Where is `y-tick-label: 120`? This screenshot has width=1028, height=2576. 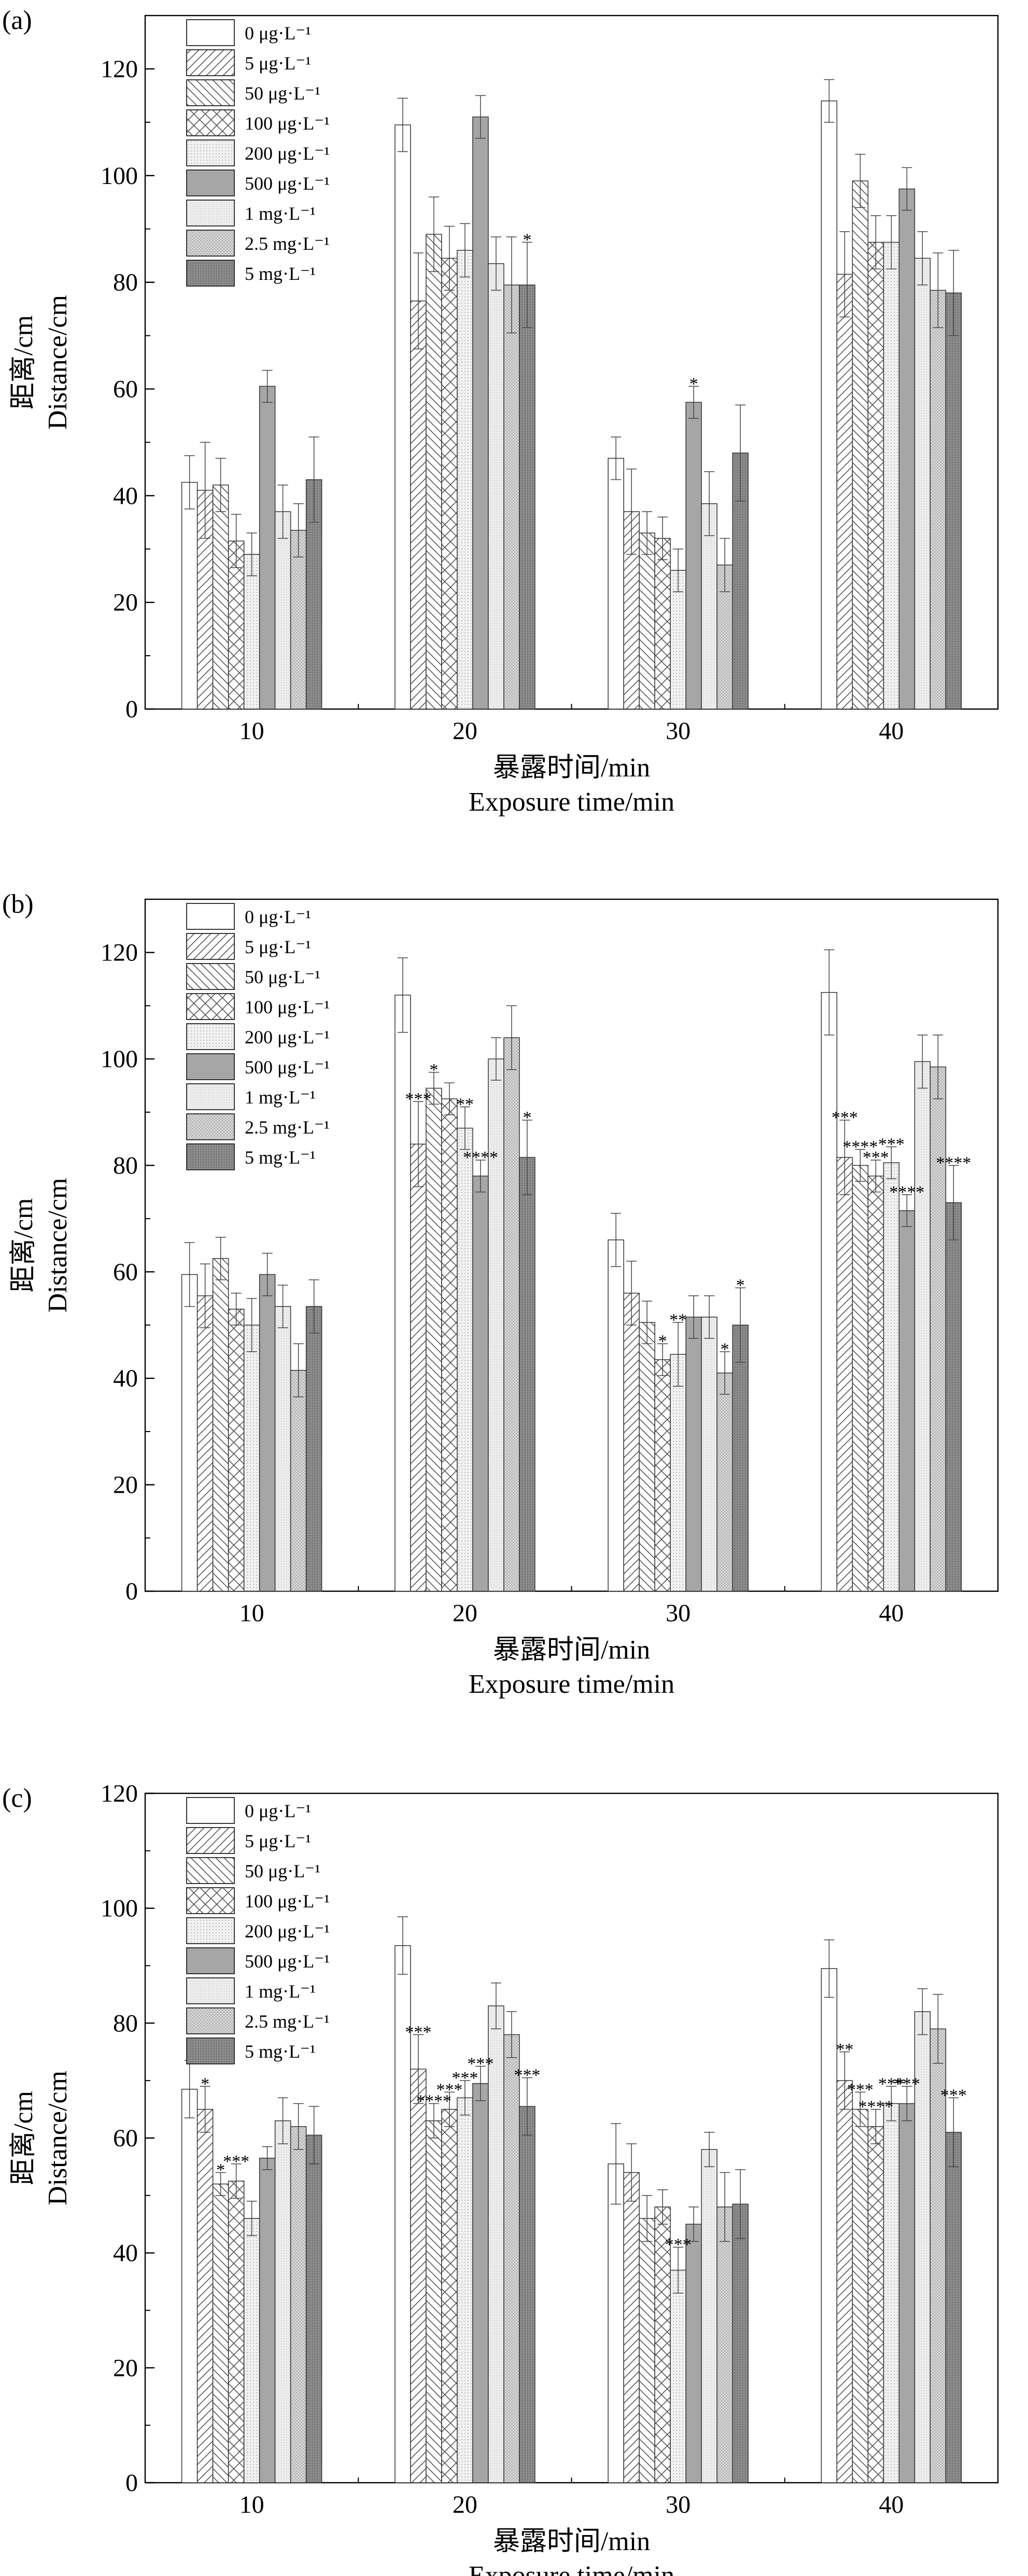
y-tick-label: 120 is located at coordinates (119, 953).